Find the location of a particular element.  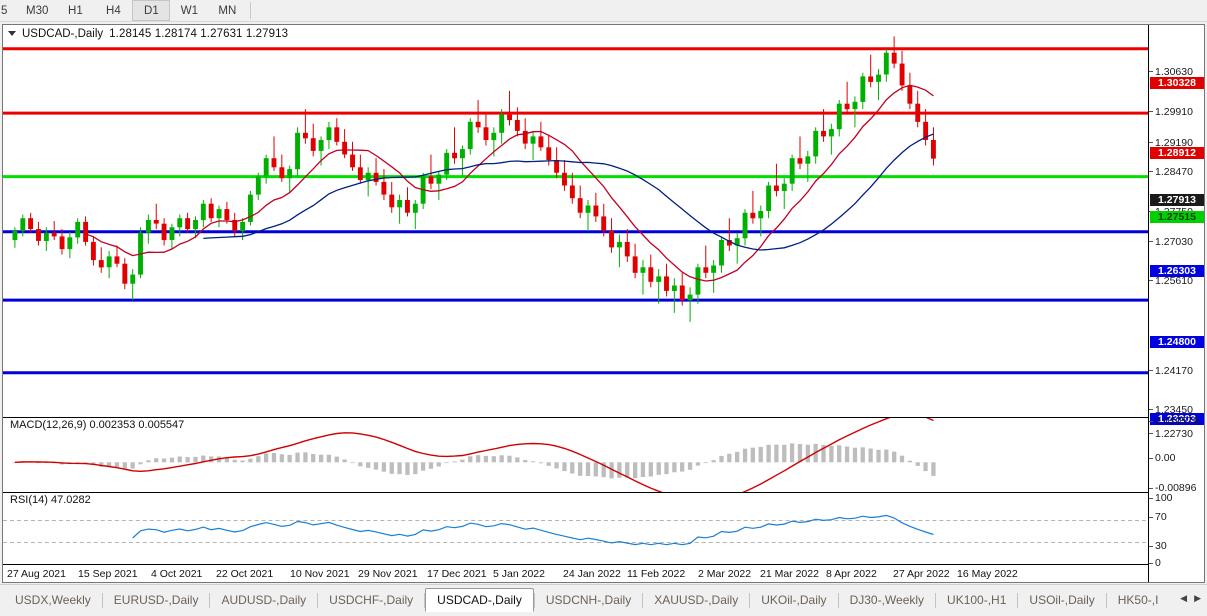

axis-tick-label: 1.23450 is located at coordinates (1174, 409).